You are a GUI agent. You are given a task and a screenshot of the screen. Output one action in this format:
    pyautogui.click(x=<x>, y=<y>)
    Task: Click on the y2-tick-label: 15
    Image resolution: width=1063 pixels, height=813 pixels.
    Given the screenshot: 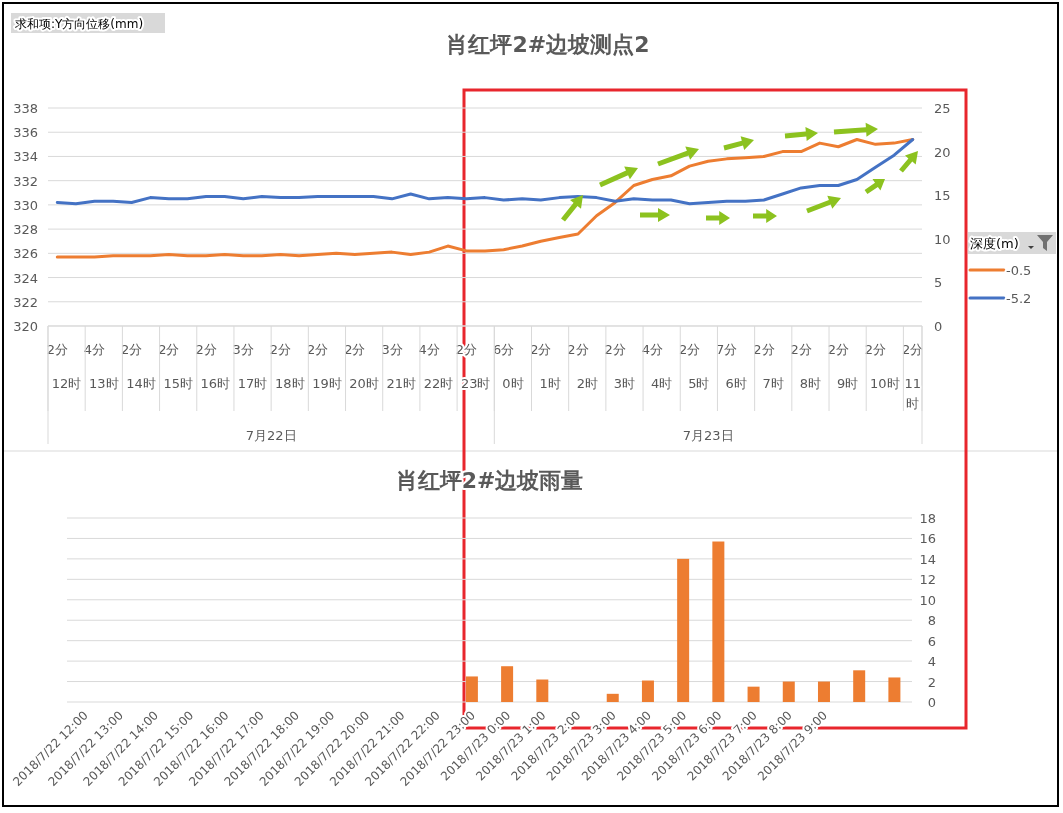 What is the action you would take?
    pyautogui.click(x=942, y=196)
    